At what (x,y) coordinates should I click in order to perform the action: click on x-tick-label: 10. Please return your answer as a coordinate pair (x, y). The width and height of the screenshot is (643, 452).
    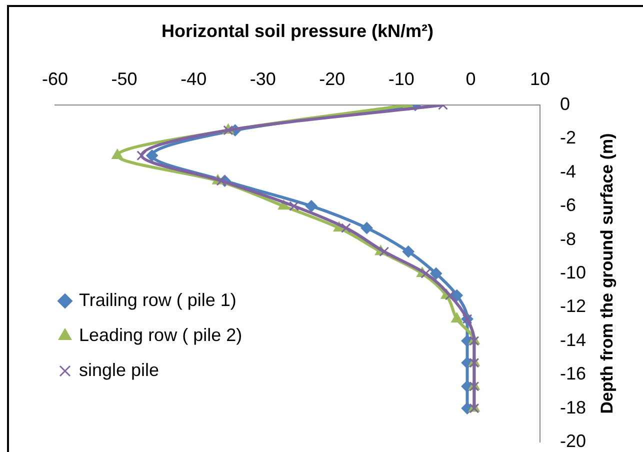
    Looking at the image, I should click on (540, 79).